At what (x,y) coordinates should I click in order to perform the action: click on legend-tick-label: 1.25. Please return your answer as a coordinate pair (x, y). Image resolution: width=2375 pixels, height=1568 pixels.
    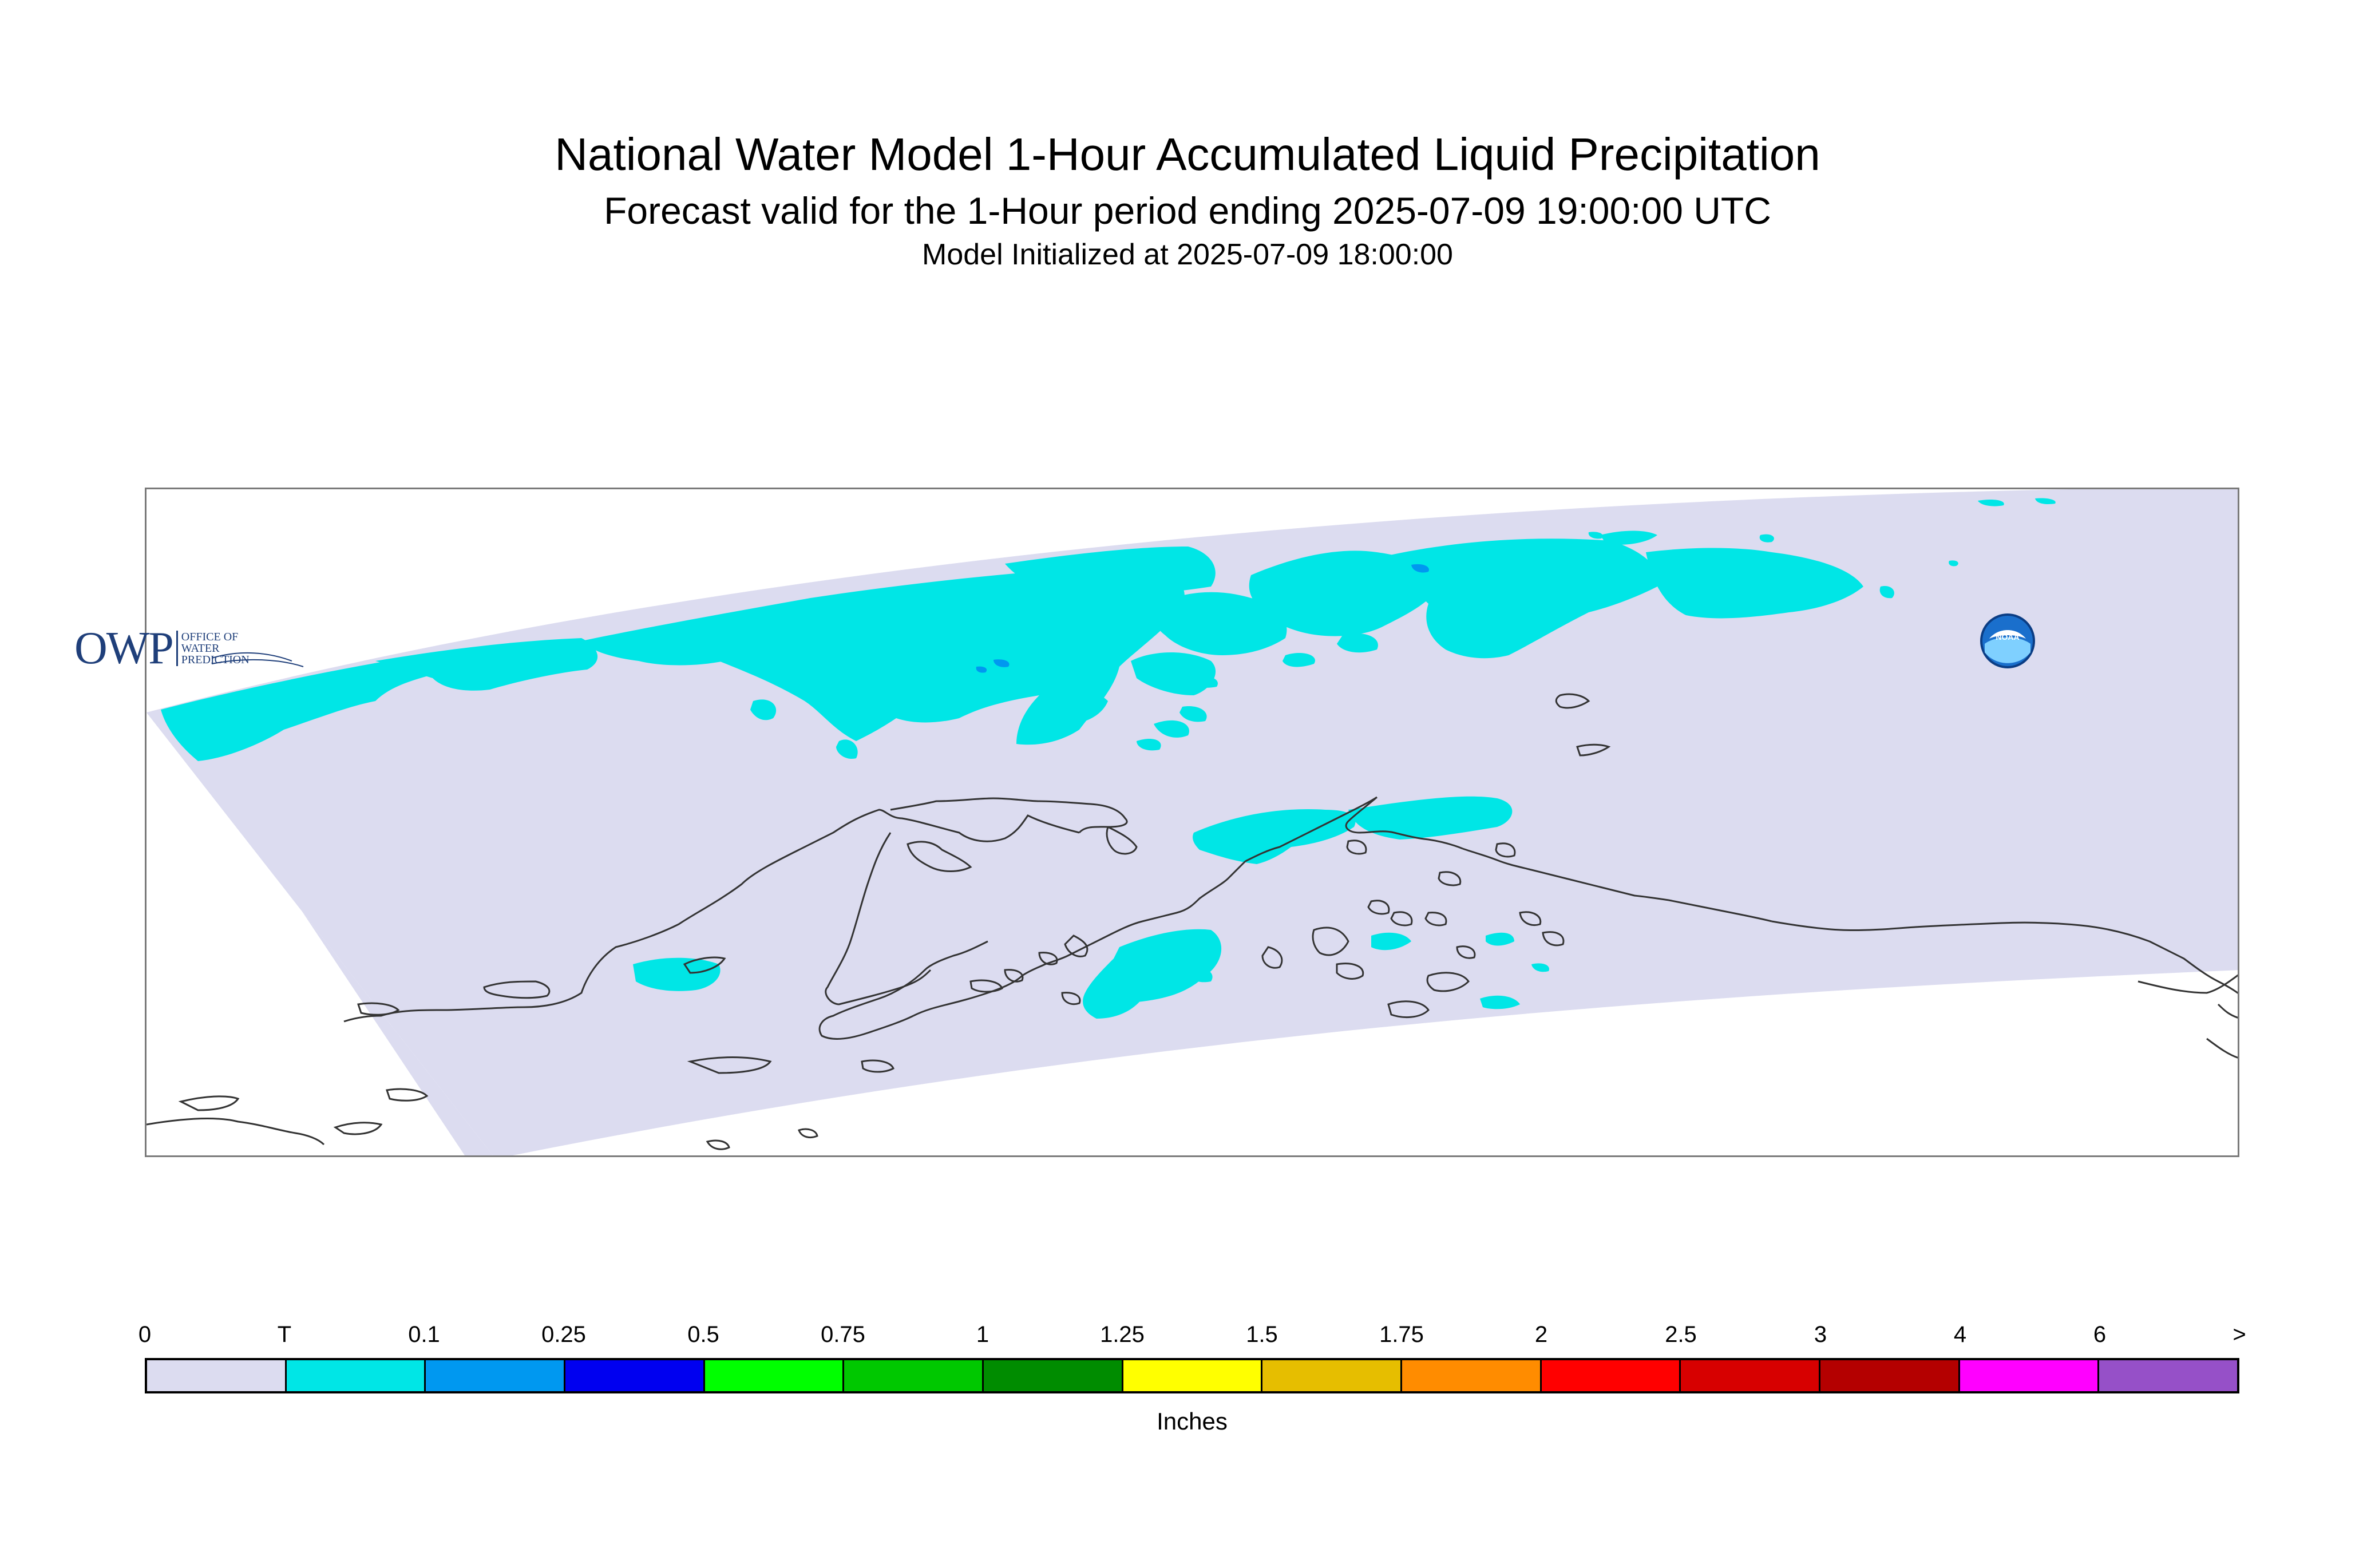
    Looking at the image, I should click on (1122, 1334).